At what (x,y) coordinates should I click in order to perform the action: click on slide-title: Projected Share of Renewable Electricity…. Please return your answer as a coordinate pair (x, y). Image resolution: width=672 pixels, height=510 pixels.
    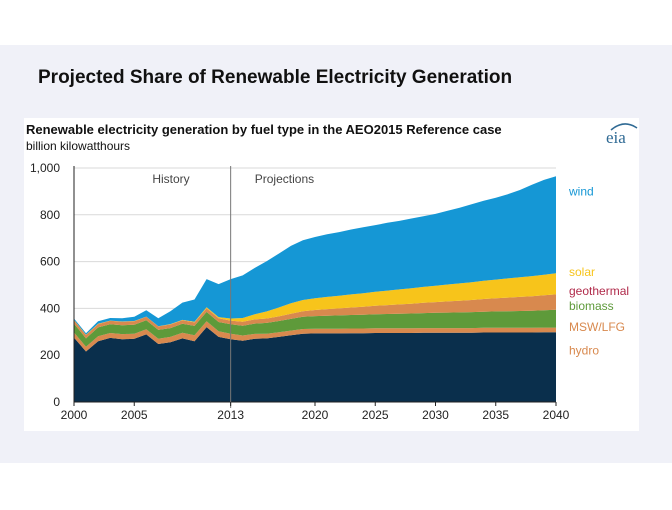
    Looking at the image, I should click on (275, 77).